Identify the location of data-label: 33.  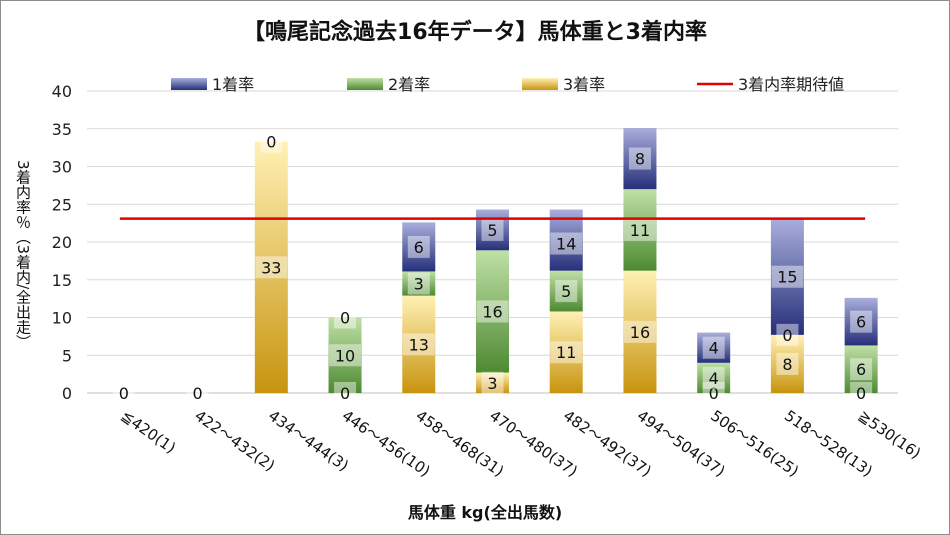
(271, 267).